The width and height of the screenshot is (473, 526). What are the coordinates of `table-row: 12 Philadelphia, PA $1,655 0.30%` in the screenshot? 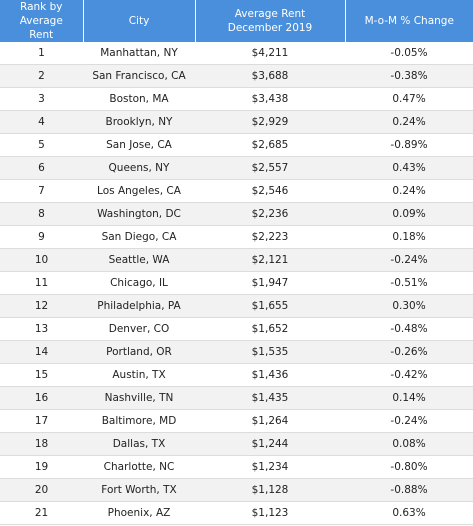 It's located at (236, 306).